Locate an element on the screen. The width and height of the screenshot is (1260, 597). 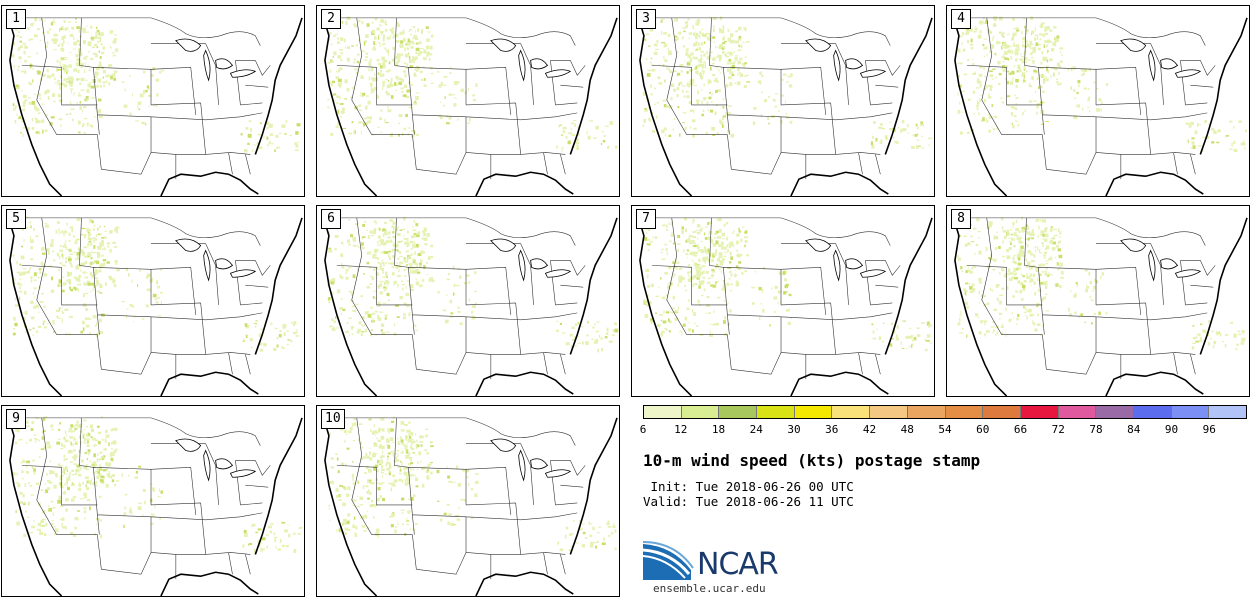
panel-number-label: 6 is located at coordinates (331, 219).